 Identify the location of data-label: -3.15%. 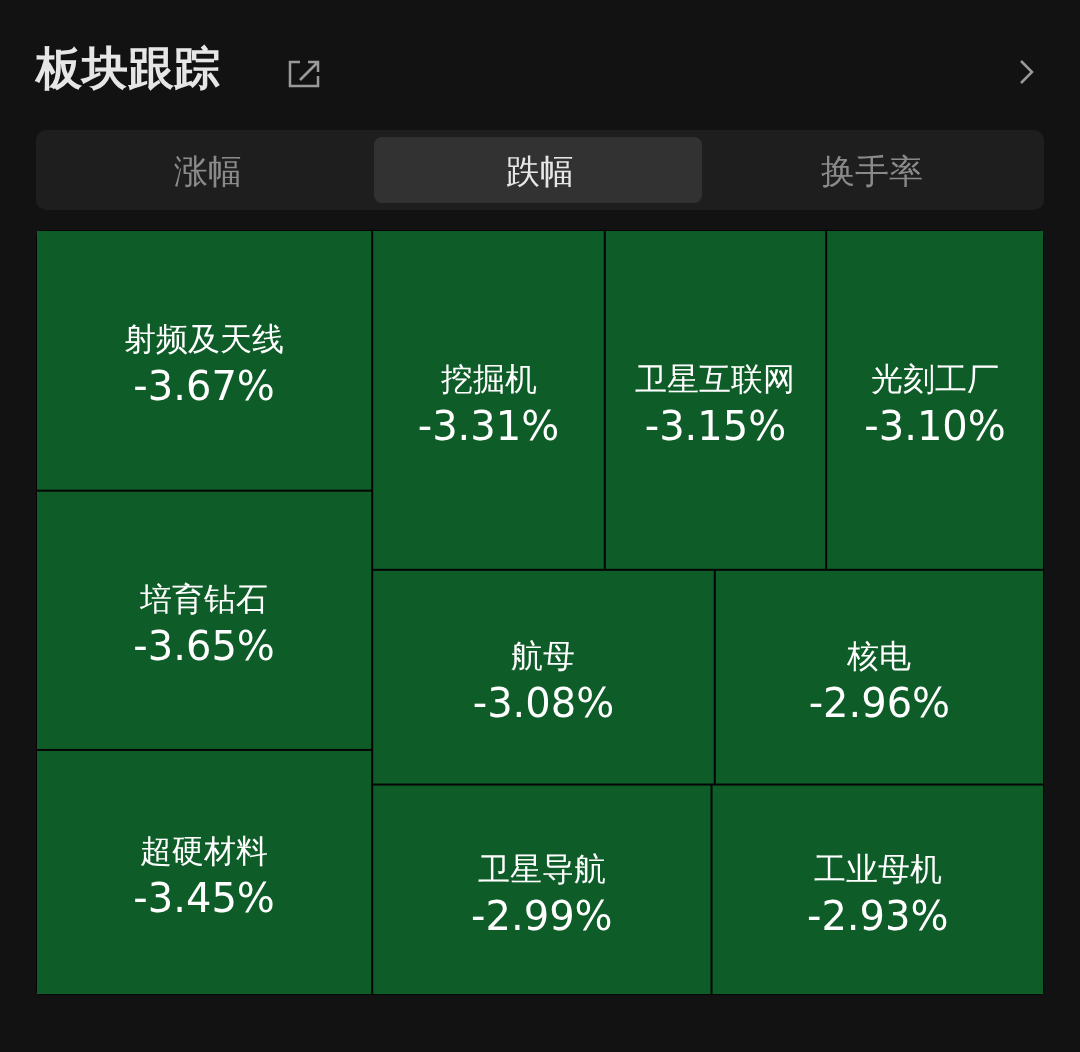
(715, 425).